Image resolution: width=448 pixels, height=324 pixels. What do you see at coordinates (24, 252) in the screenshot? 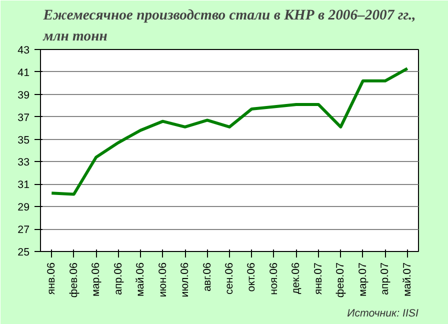
I see `y-tick-label: 25` at bounding box center [24, 252].